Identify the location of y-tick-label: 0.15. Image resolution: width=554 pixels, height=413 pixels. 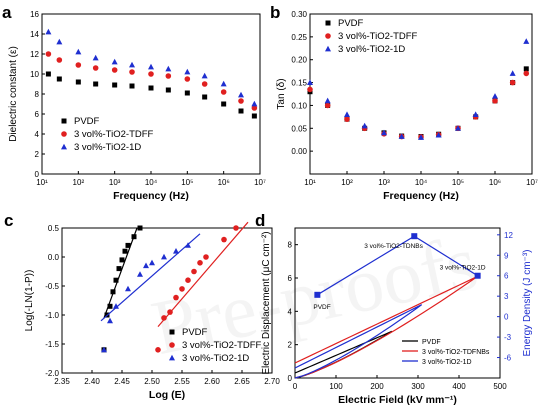
(299, 83).